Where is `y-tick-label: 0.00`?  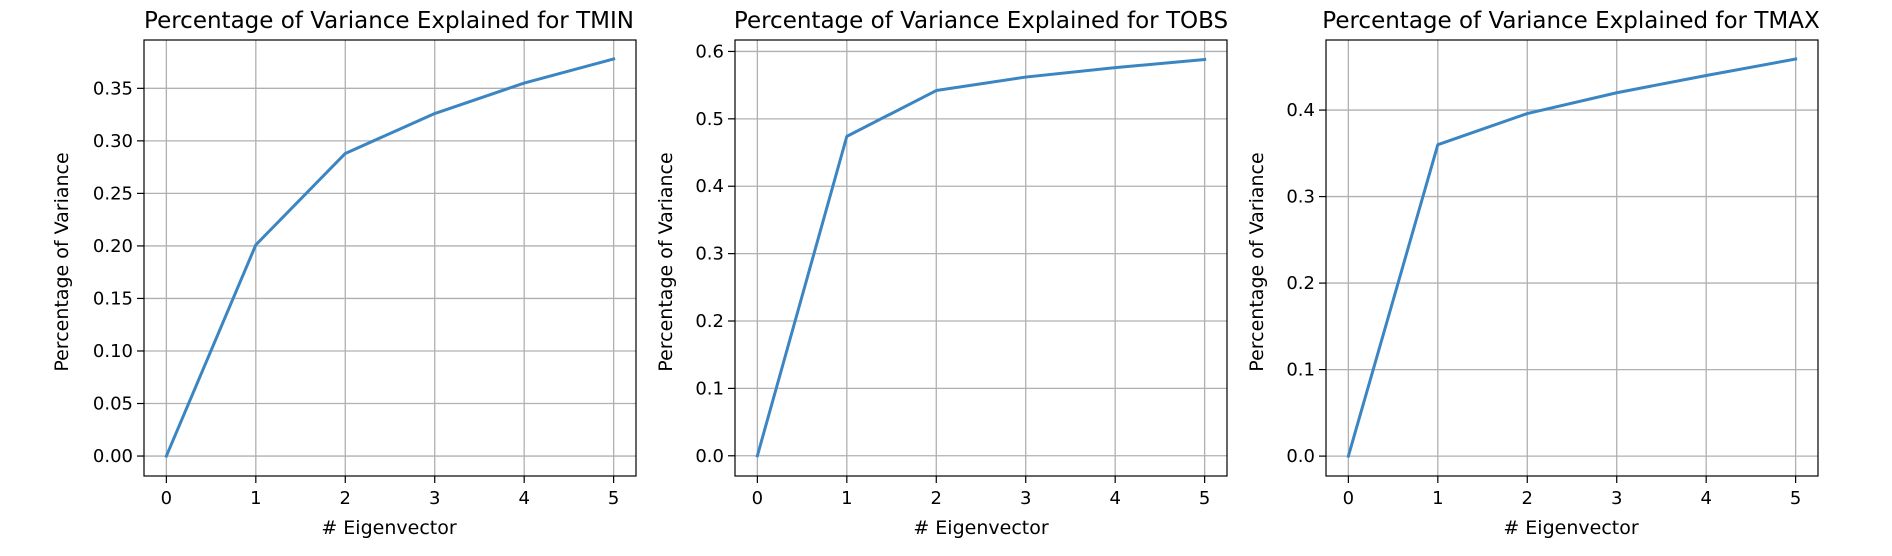
y-tick-label: 0.00 is located at coordinates (113, 456).